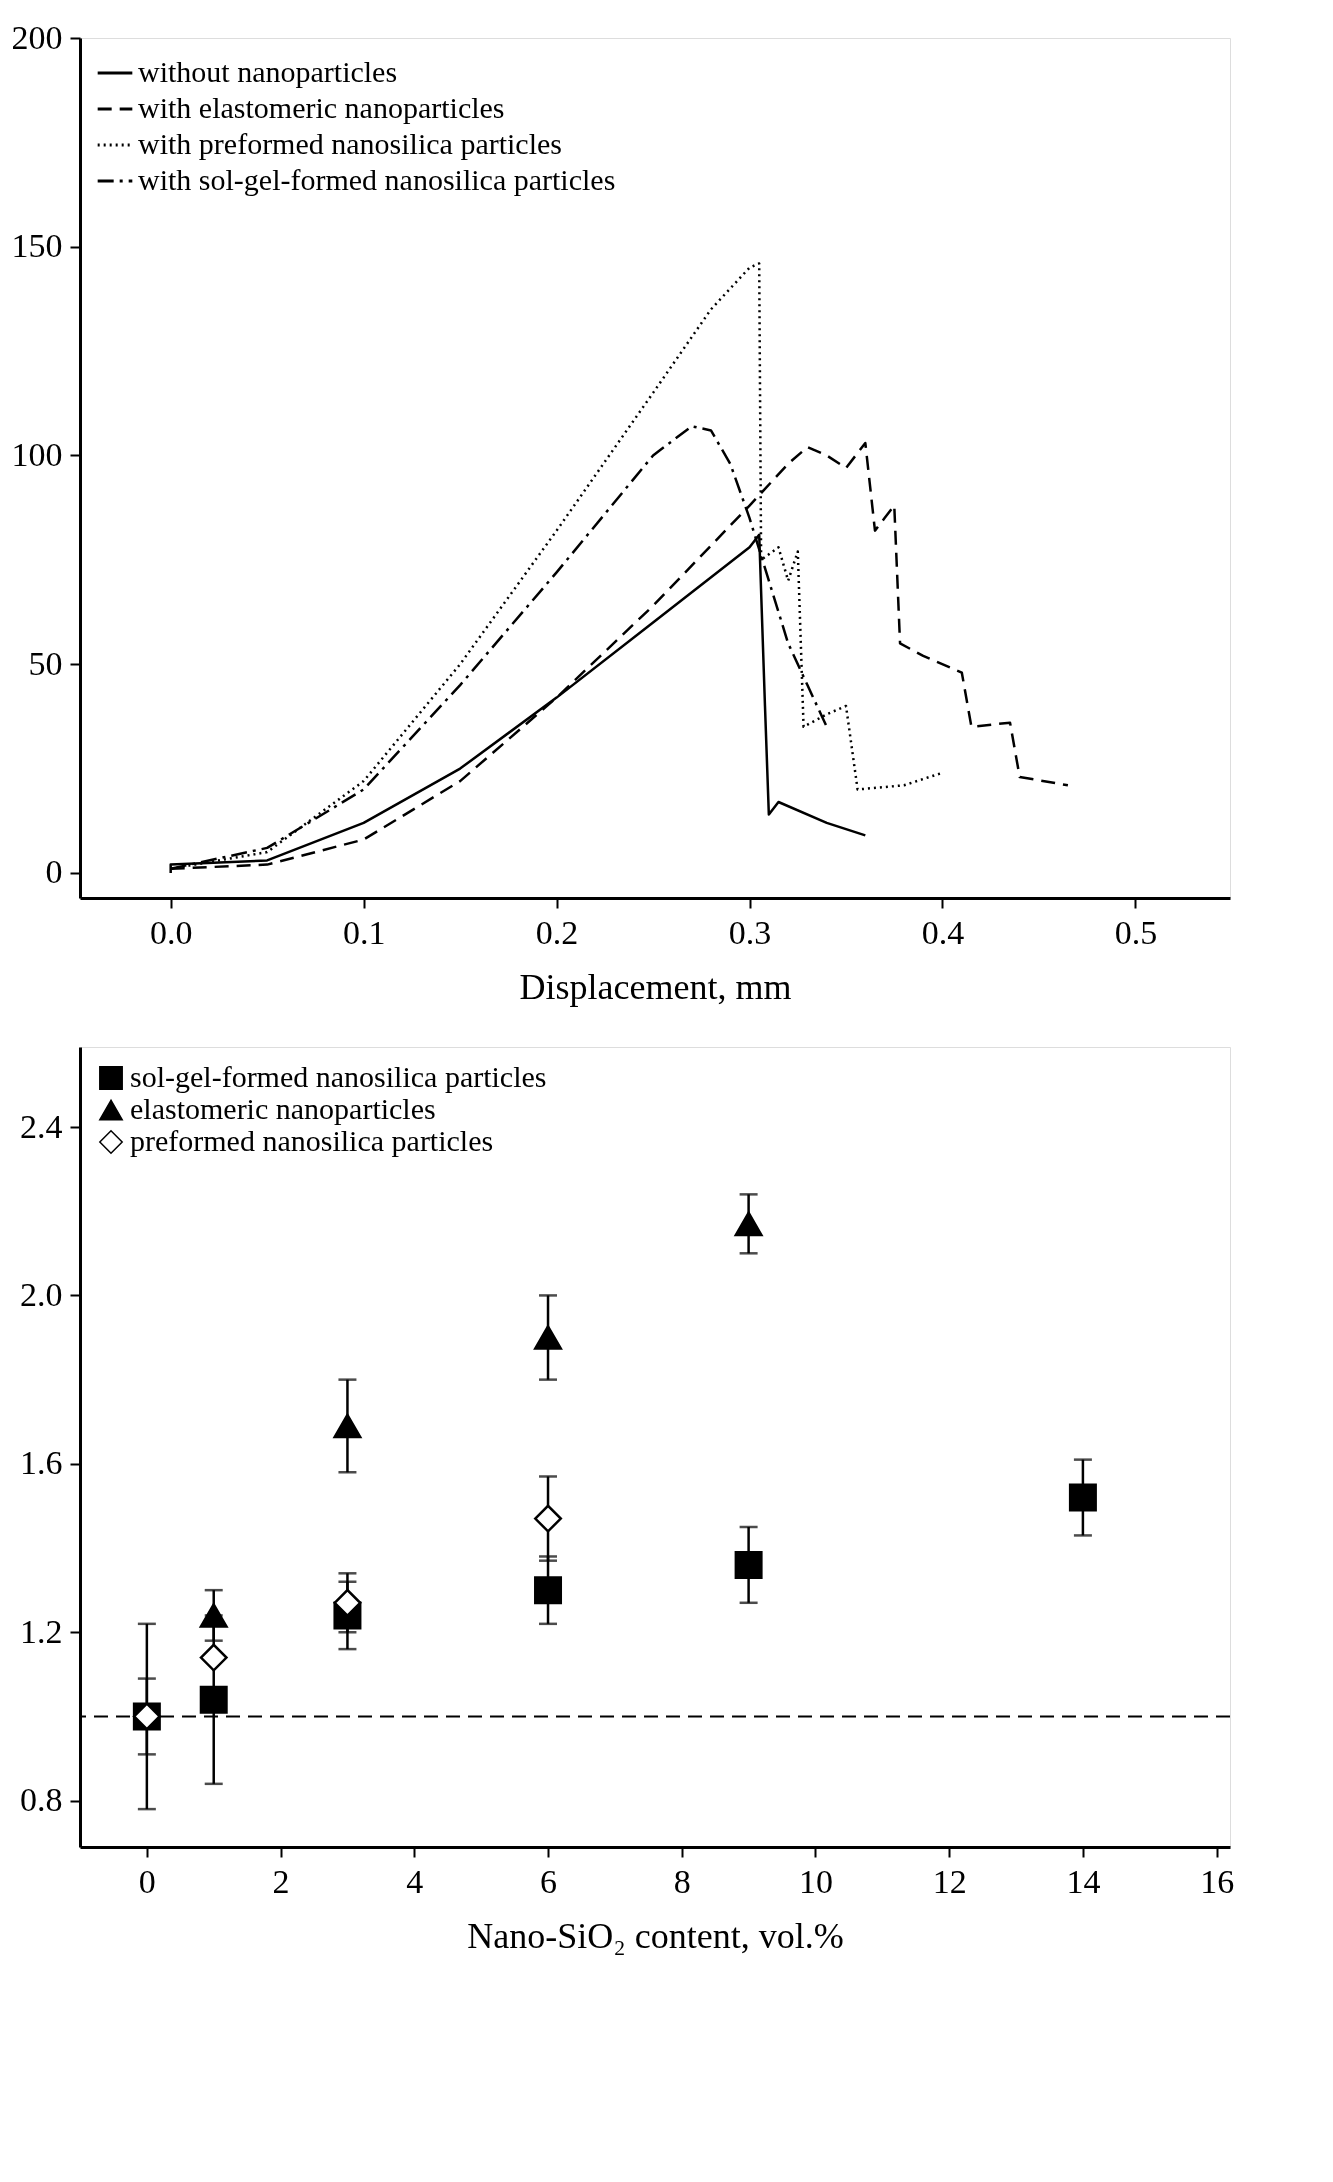  I want to click on legend-label: without nanoparticles, so click(268, 71).